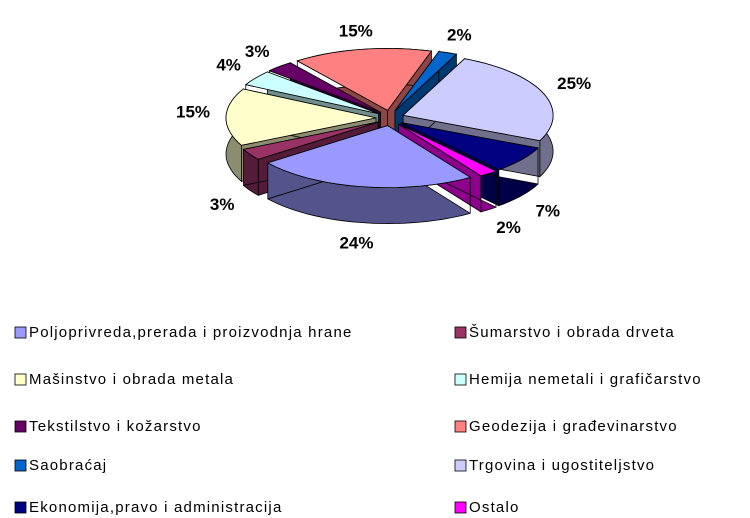 This screenshot has width=750, height=518. Describe the element at coordinates (573, 426) in the screenshot. I see `legend-label: Geodezija i građevinarstvo` at that location.